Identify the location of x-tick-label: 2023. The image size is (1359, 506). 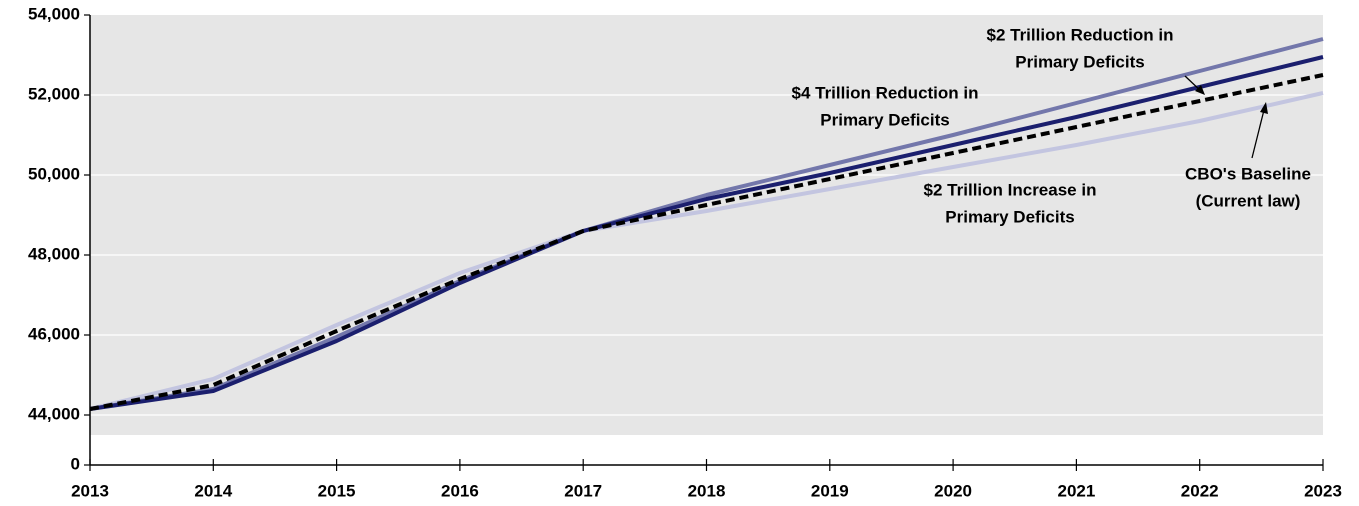
(1323, 490).